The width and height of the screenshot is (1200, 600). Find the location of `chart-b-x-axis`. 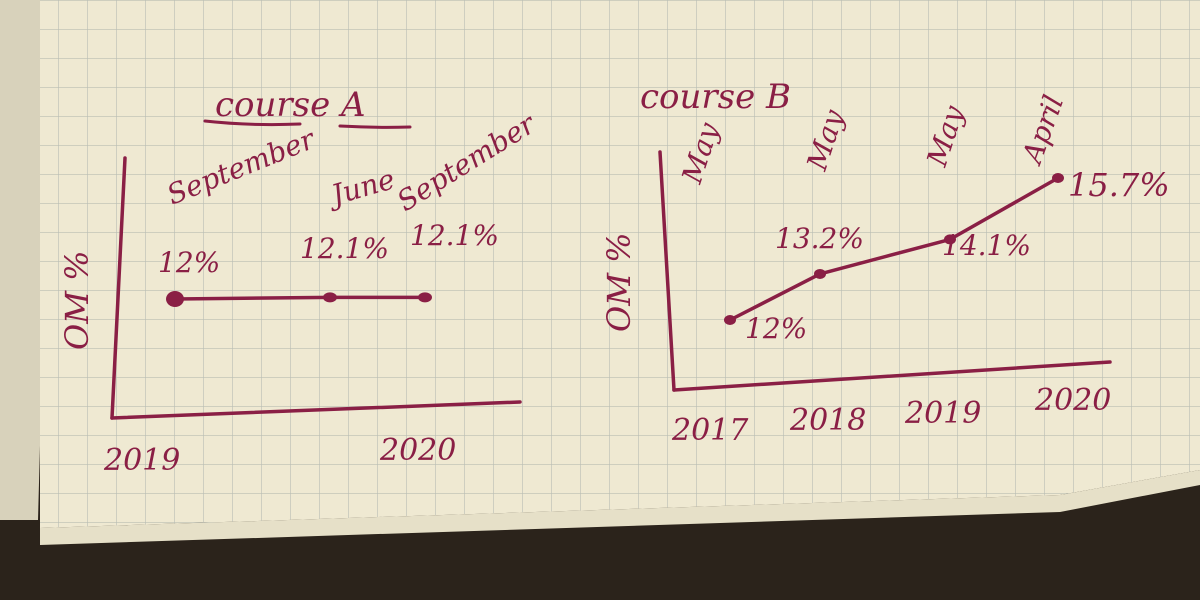

chart-b-x-axis is located at coordinates (892, 376).